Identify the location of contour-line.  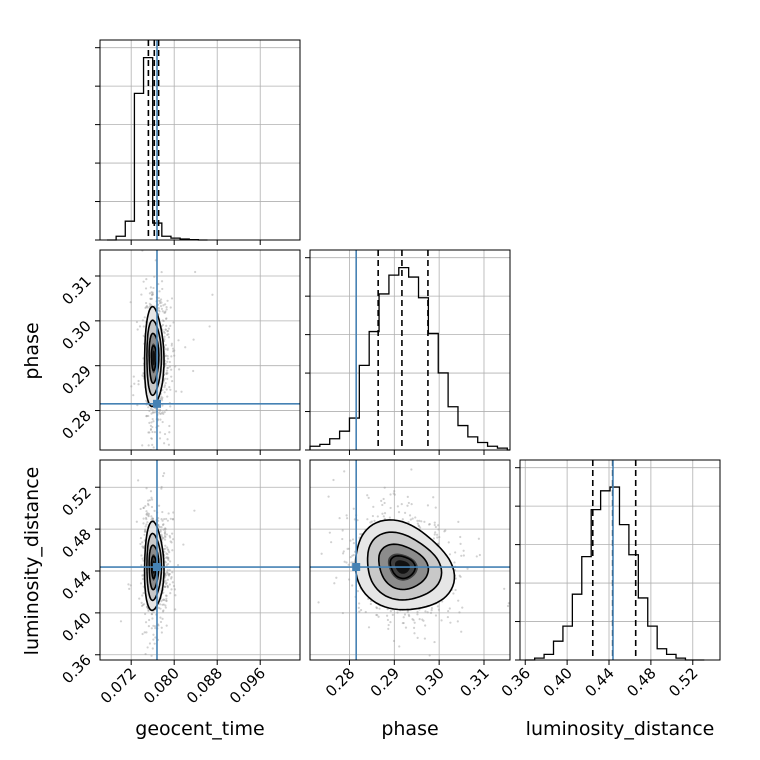
(154, 358).